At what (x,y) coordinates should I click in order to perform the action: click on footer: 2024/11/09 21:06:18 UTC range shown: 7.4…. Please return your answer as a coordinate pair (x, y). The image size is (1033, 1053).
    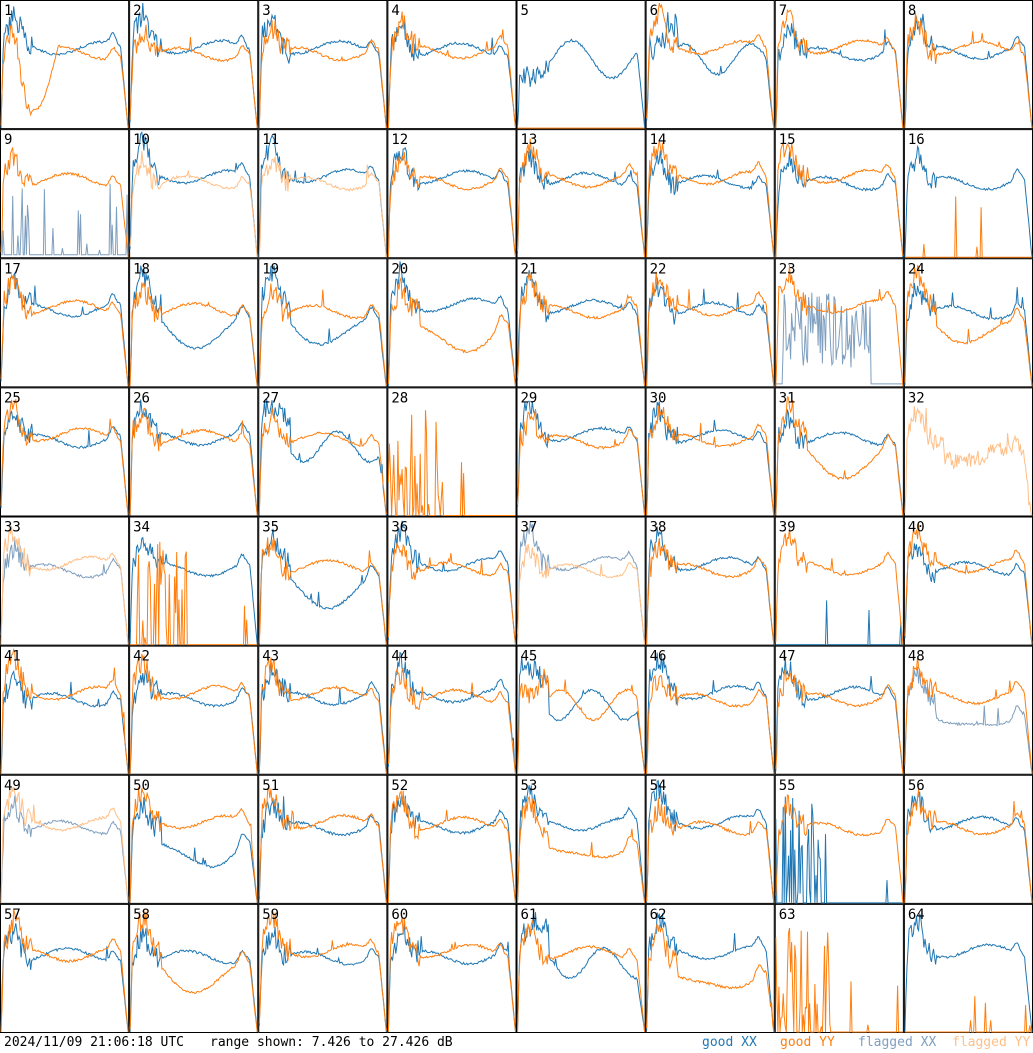
    Looking at the image, I should click on (516, 1043).